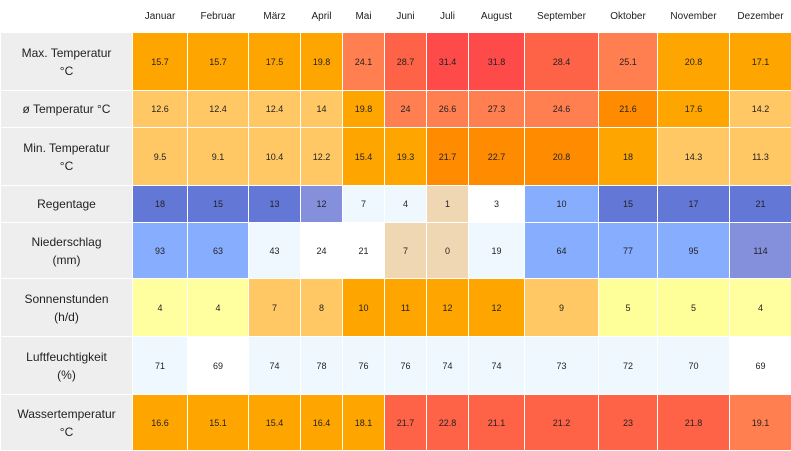 The width and height of the screenshot is (791, 451). I want to click on month-header: März, so click(275, 17).